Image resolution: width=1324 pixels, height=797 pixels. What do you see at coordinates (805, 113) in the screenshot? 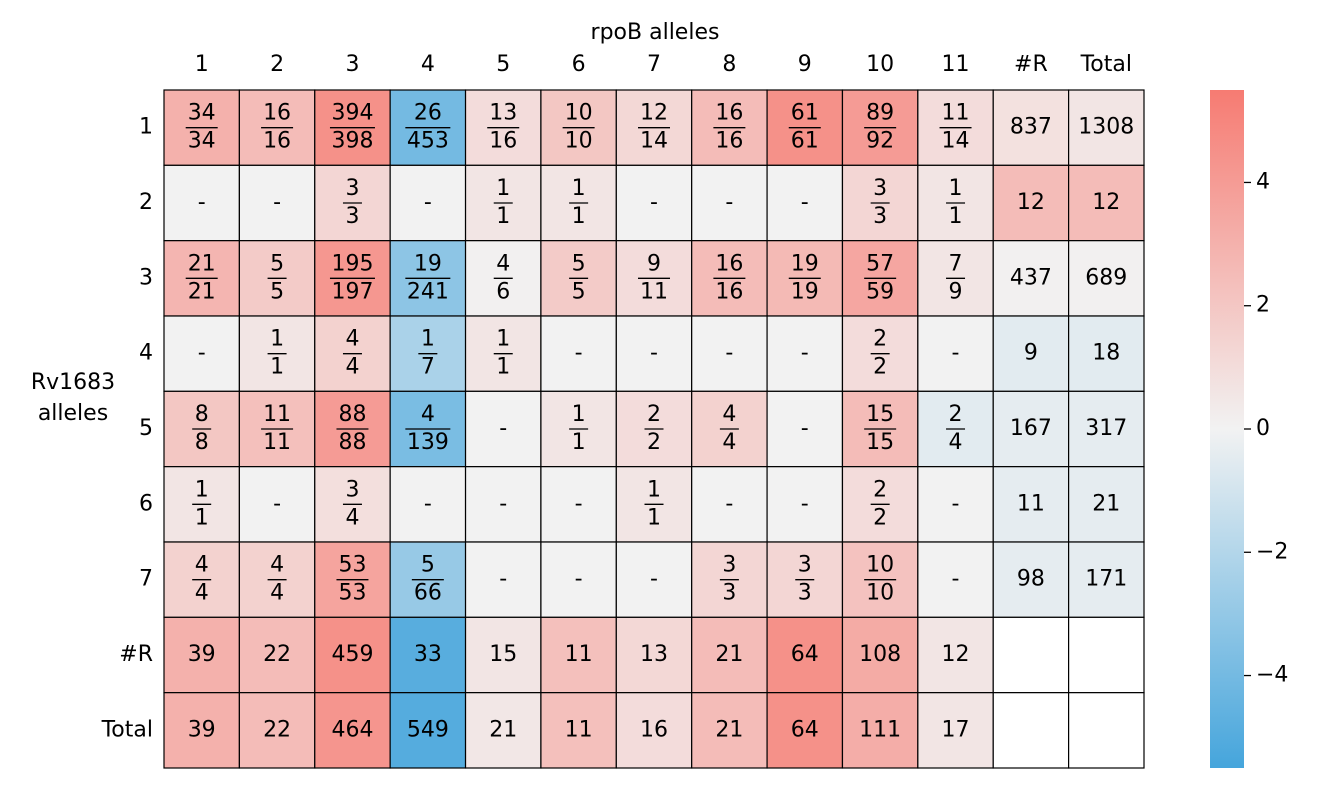
I see `cell-numerator: 61` at bounding box center [805, 113].